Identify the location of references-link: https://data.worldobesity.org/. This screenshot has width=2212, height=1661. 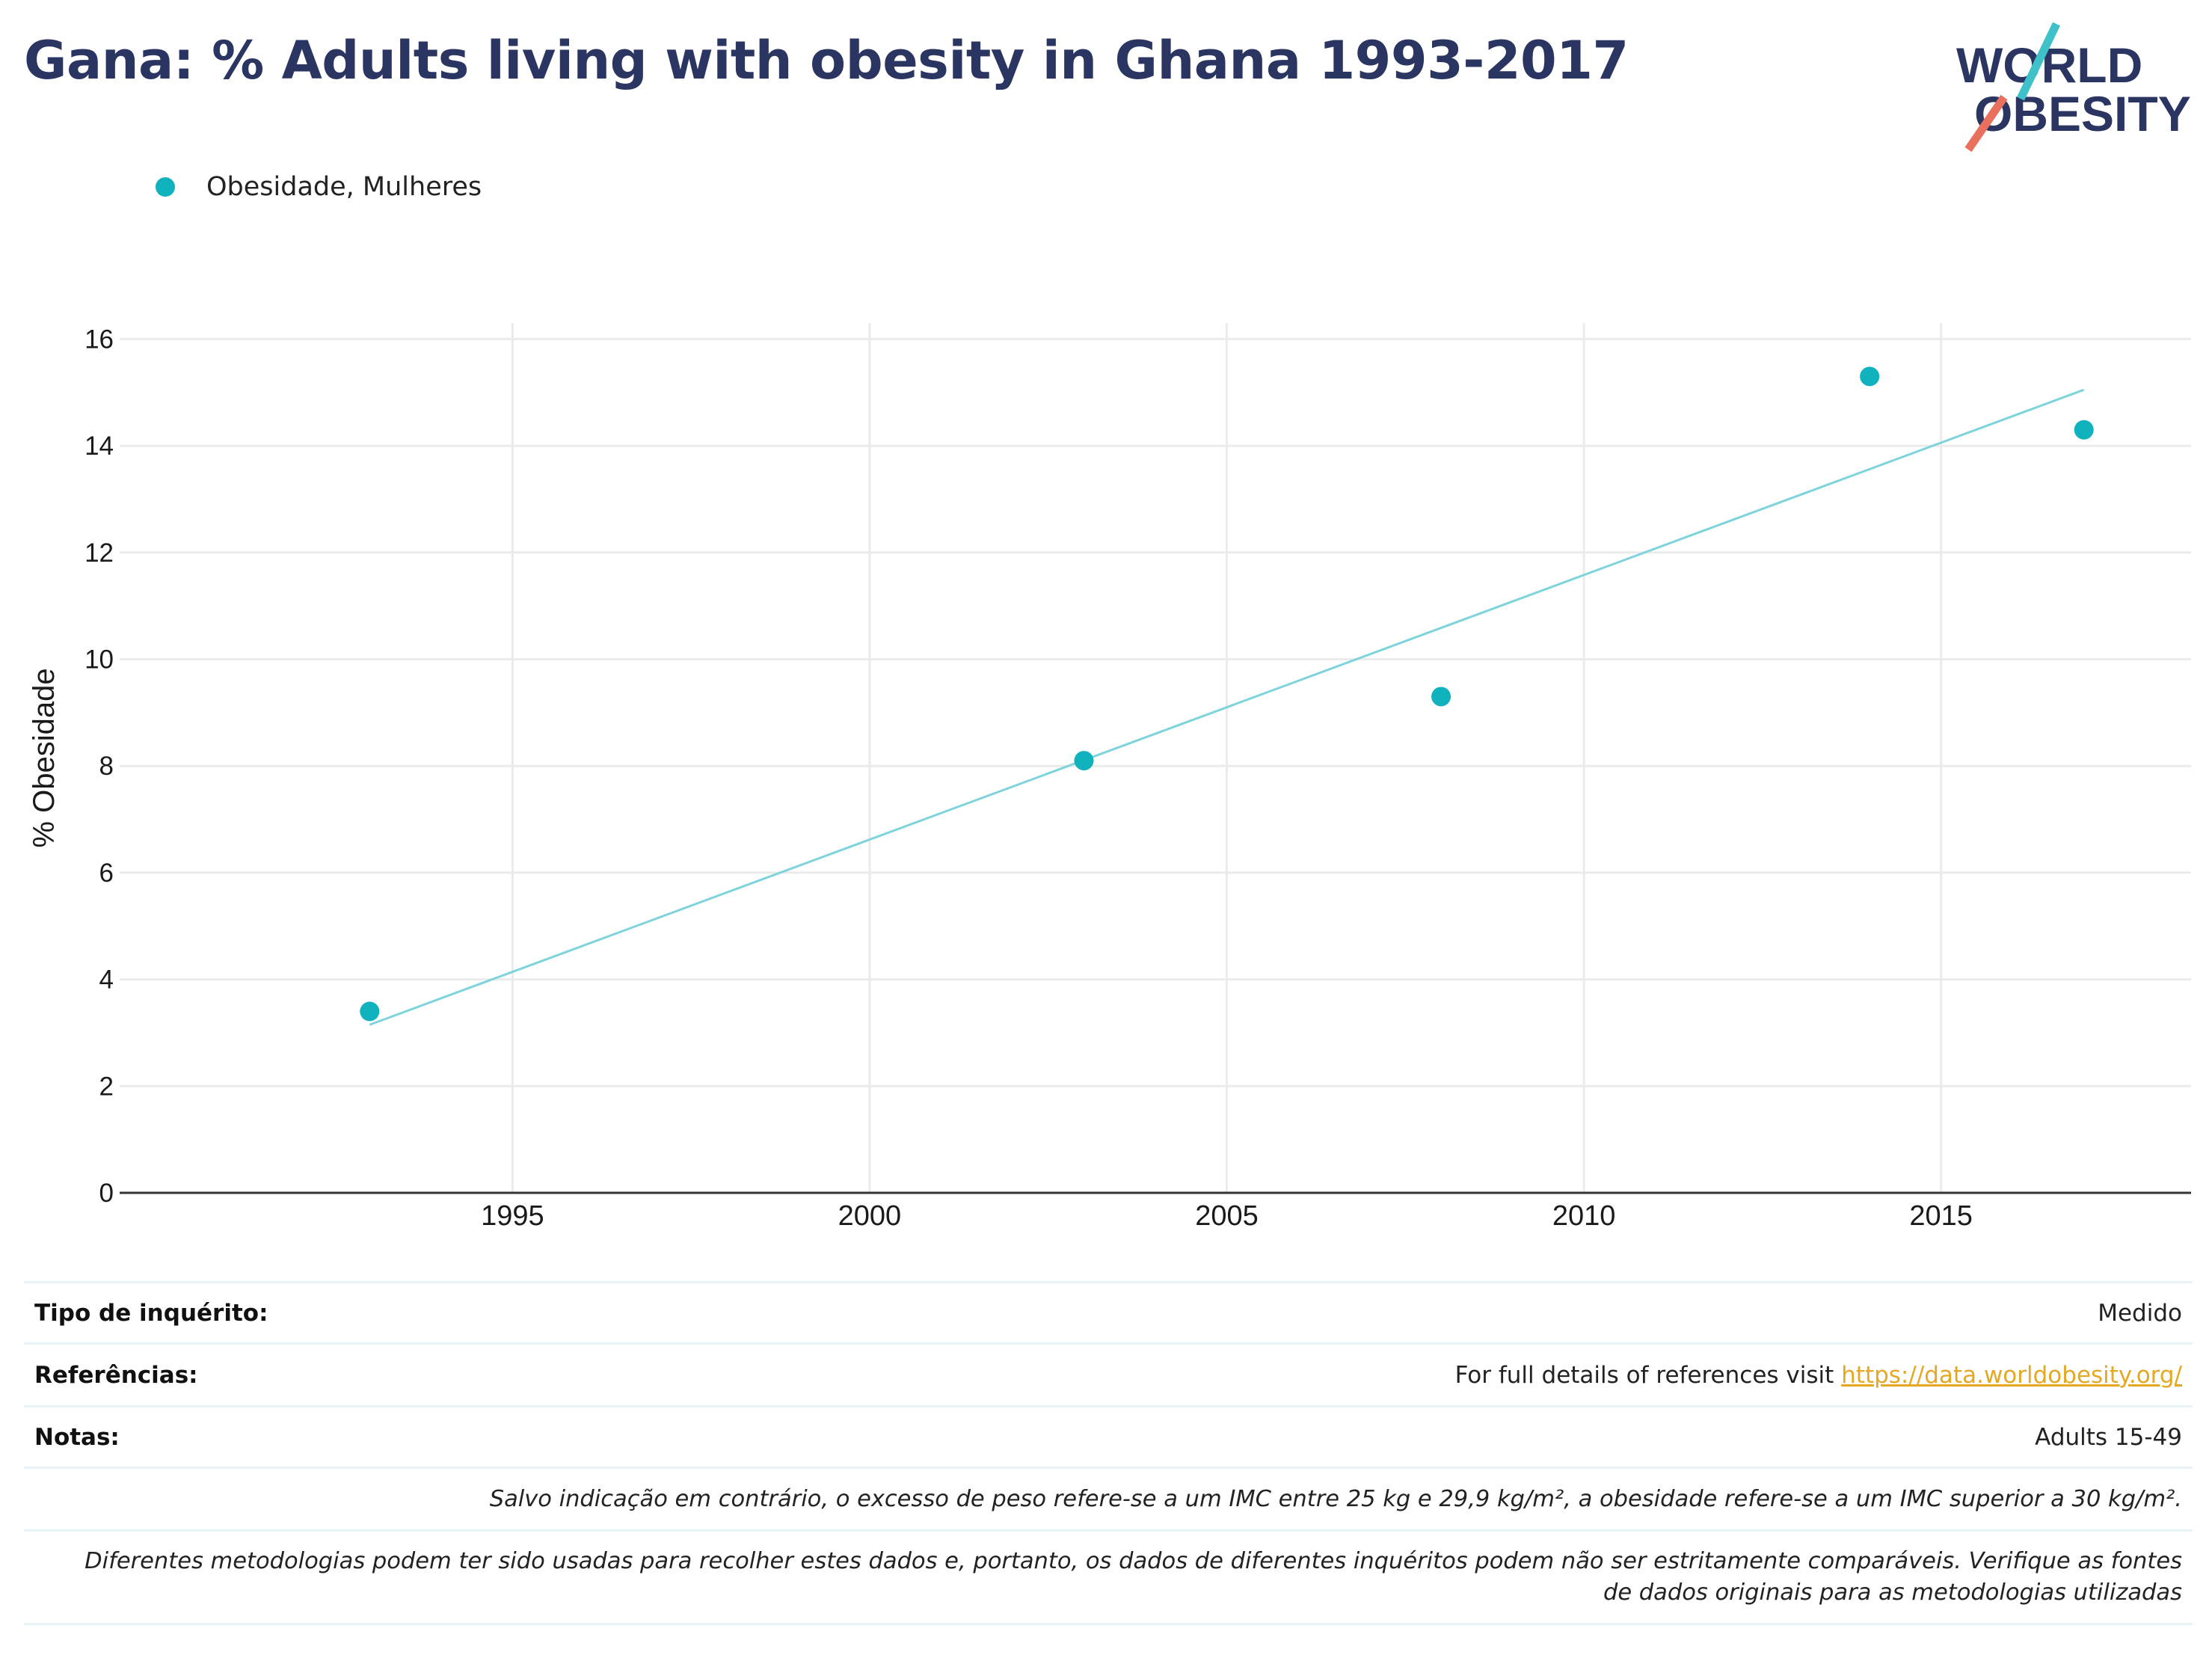
(2011, 1375).